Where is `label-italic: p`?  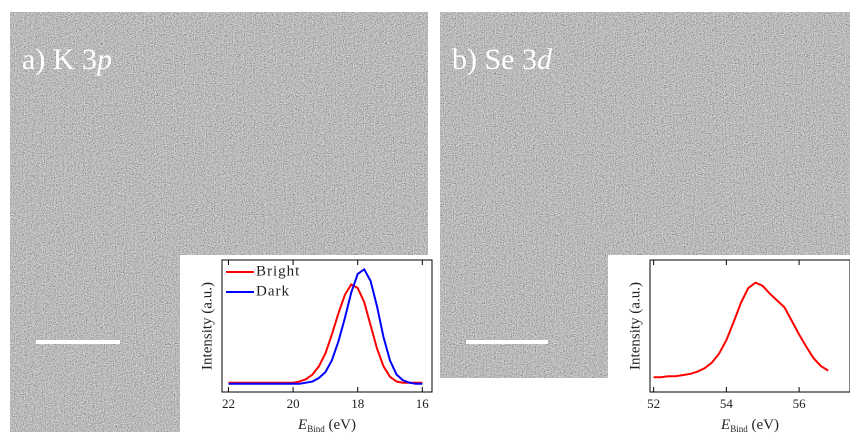
label-italic: p is located at coordinates (103, 59).